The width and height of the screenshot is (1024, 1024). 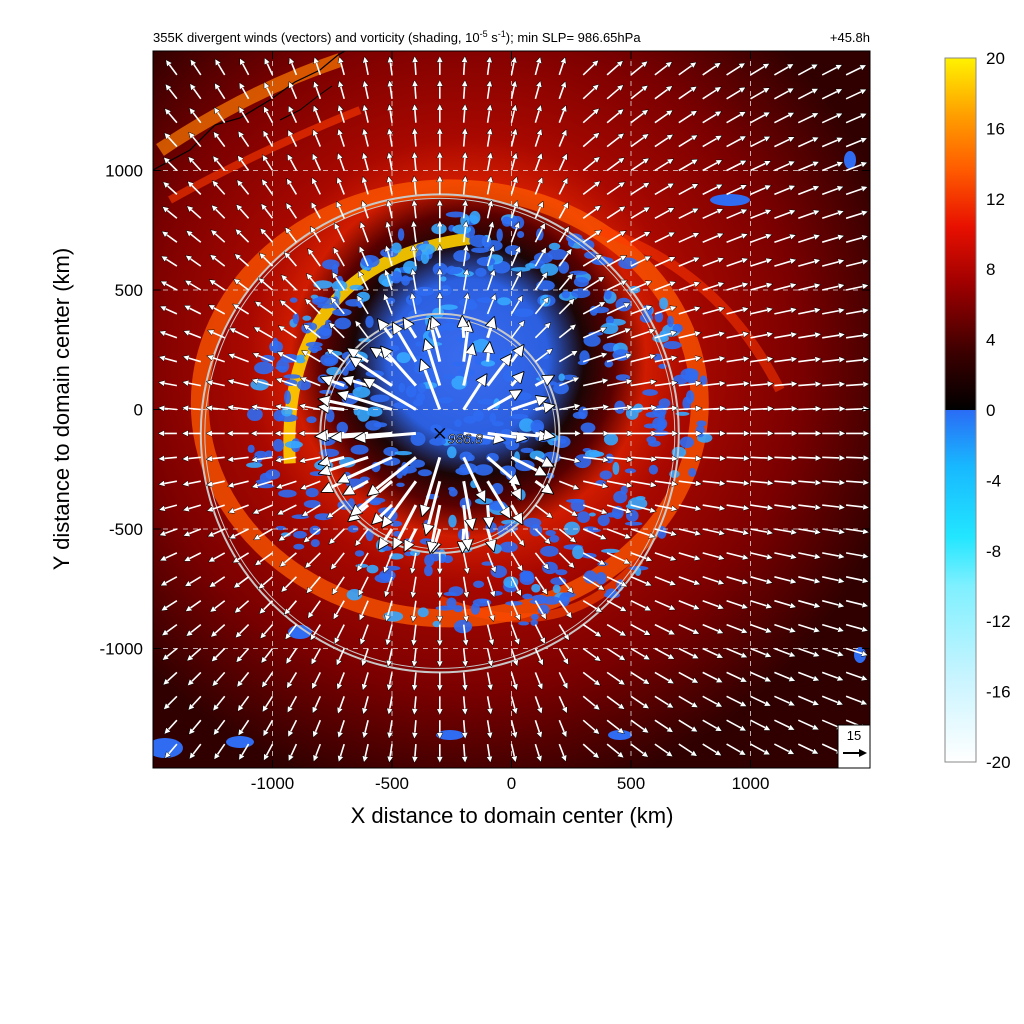 I want to click on colorbar-ticks: 20 16 12 8 4 0 -4 -8 -12 -16 -20, so click(x=998, y=410).